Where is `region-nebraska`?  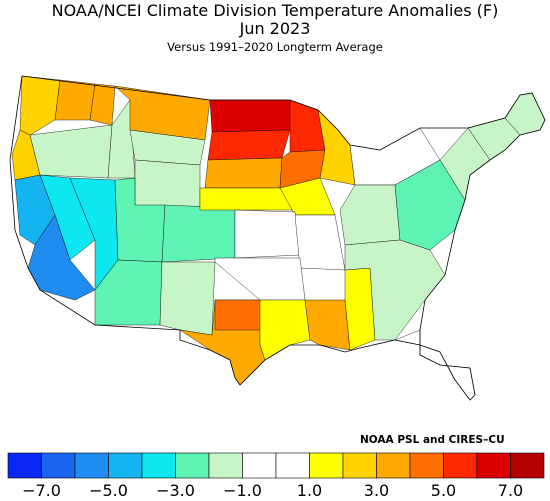 region-nebraska is located at coordinates (247, 199).